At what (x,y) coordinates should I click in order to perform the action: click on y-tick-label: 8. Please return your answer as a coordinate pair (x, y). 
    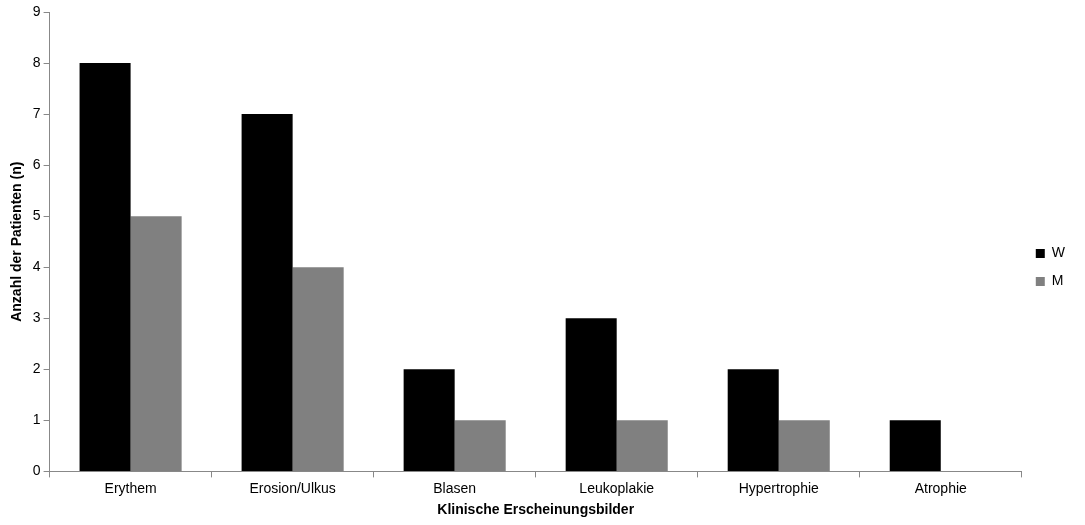
    Looking at the image, I should click on (36, 61).